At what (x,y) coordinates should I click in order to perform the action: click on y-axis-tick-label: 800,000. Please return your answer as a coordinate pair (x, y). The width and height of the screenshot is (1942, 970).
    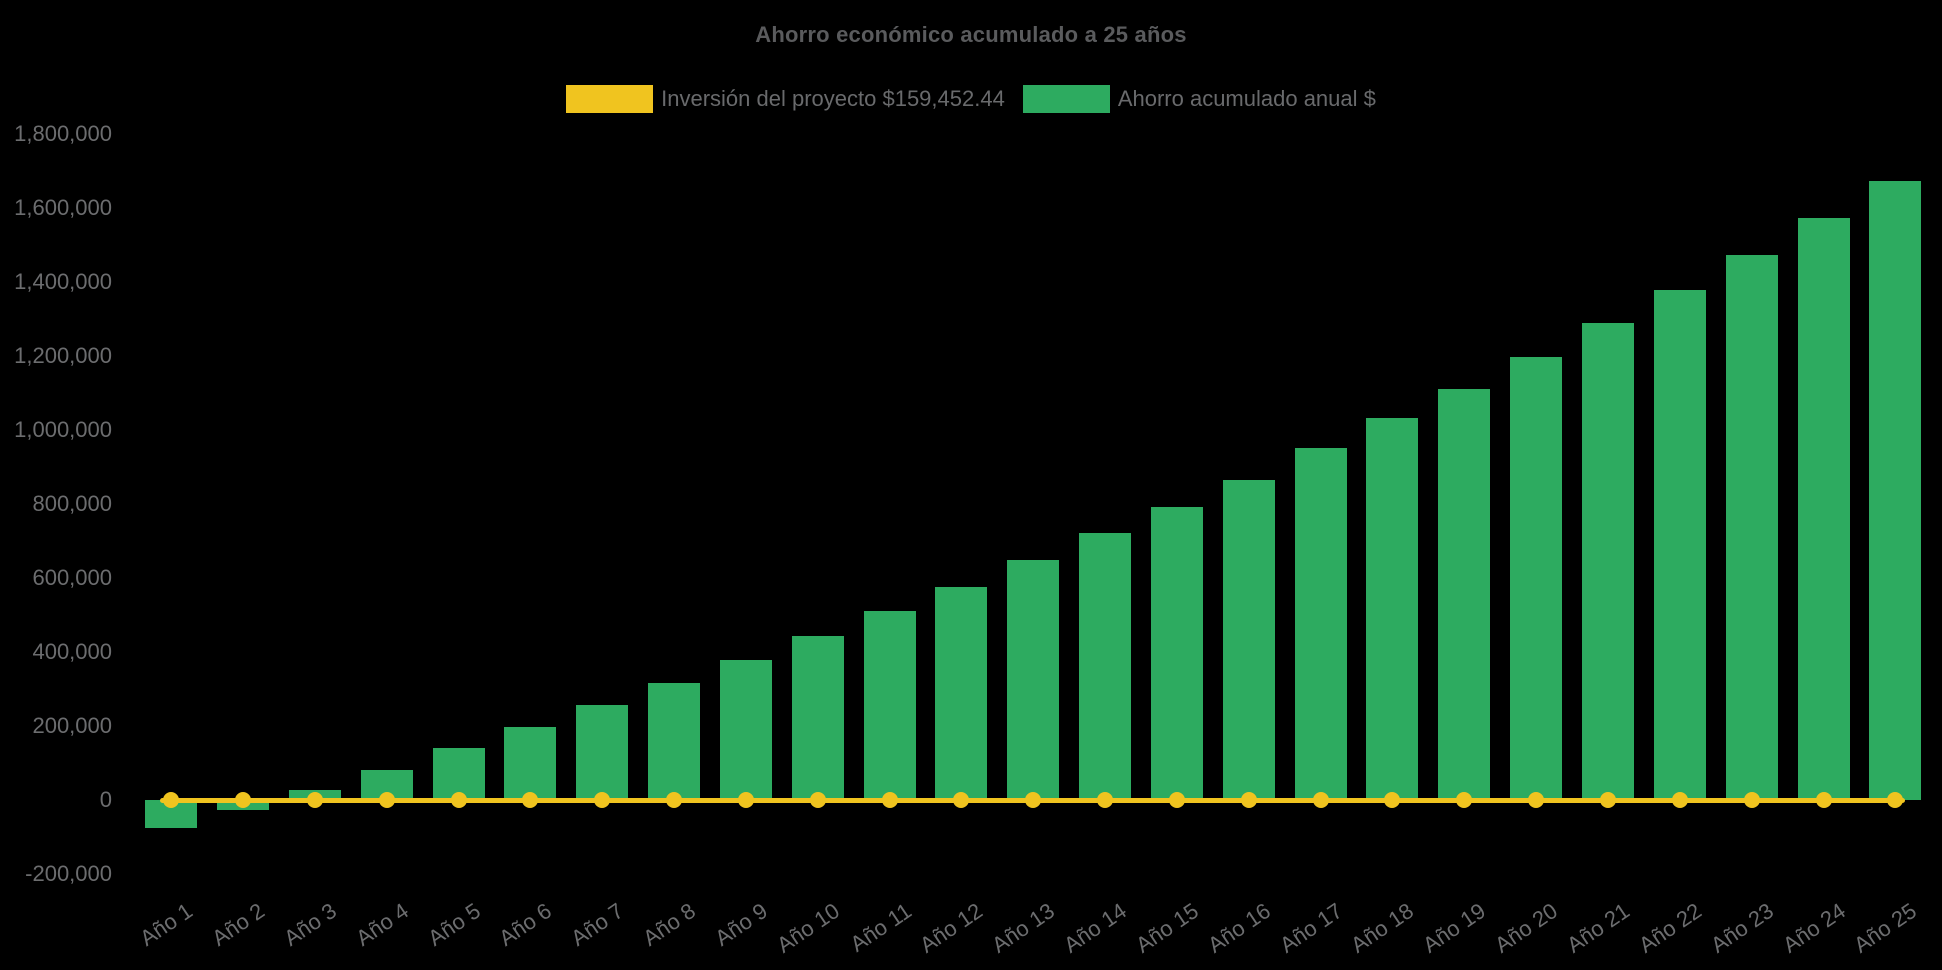
    Looking at the image, I should click on (72, 503).